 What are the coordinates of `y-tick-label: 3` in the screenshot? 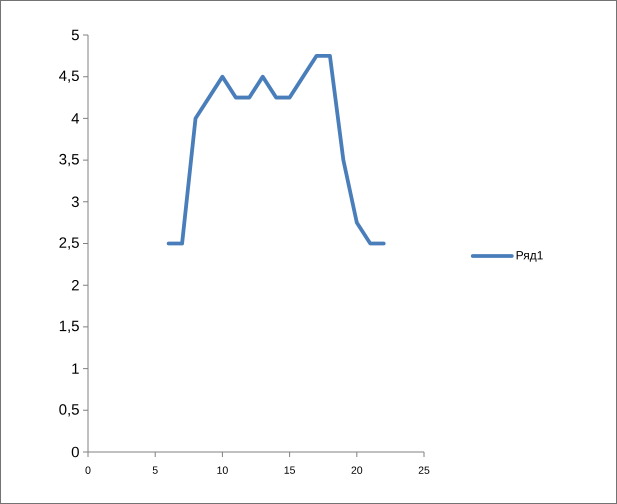 It's located at (75, 202).